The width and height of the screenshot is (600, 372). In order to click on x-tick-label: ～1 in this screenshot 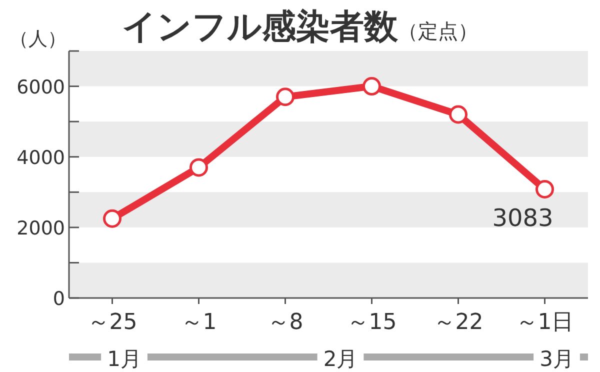, I will do `click(198, 322)`.